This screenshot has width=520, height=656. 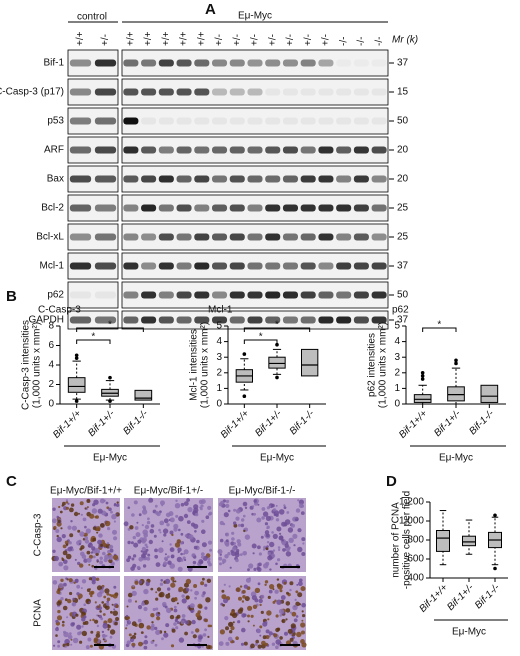 I want to click on y-tick-label: 8, so click(x=51, y=326).